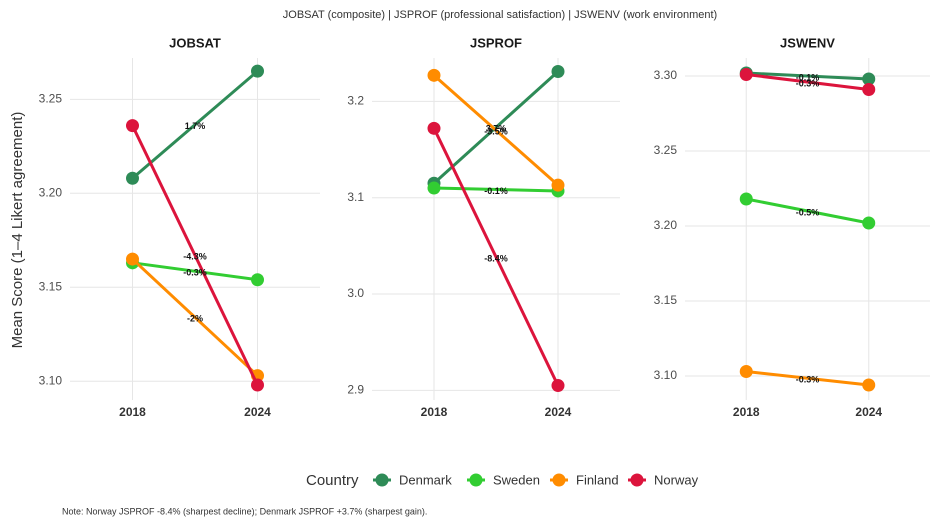 This screenshot has height=526, width=948. What do you see at coordinates (195, 42) in the screenshot?
I see `panel-title: JOBSAT` at bounding box center [195, 42].